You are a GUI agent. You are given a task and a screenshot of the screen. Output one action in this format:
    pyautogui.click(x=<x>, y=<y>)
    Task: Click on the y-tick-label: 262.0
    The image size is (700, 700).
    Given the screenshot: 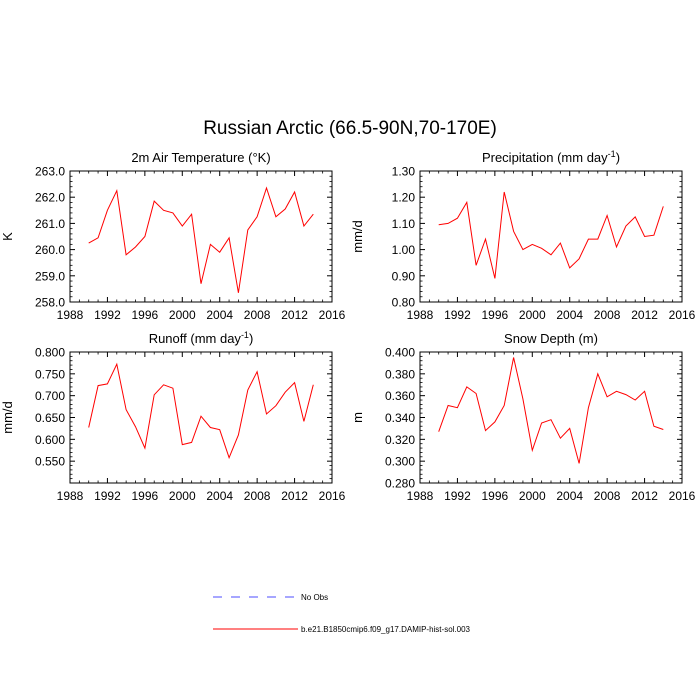 What is the action you would take?
    pyautogui.click(x=50, y=198)
    